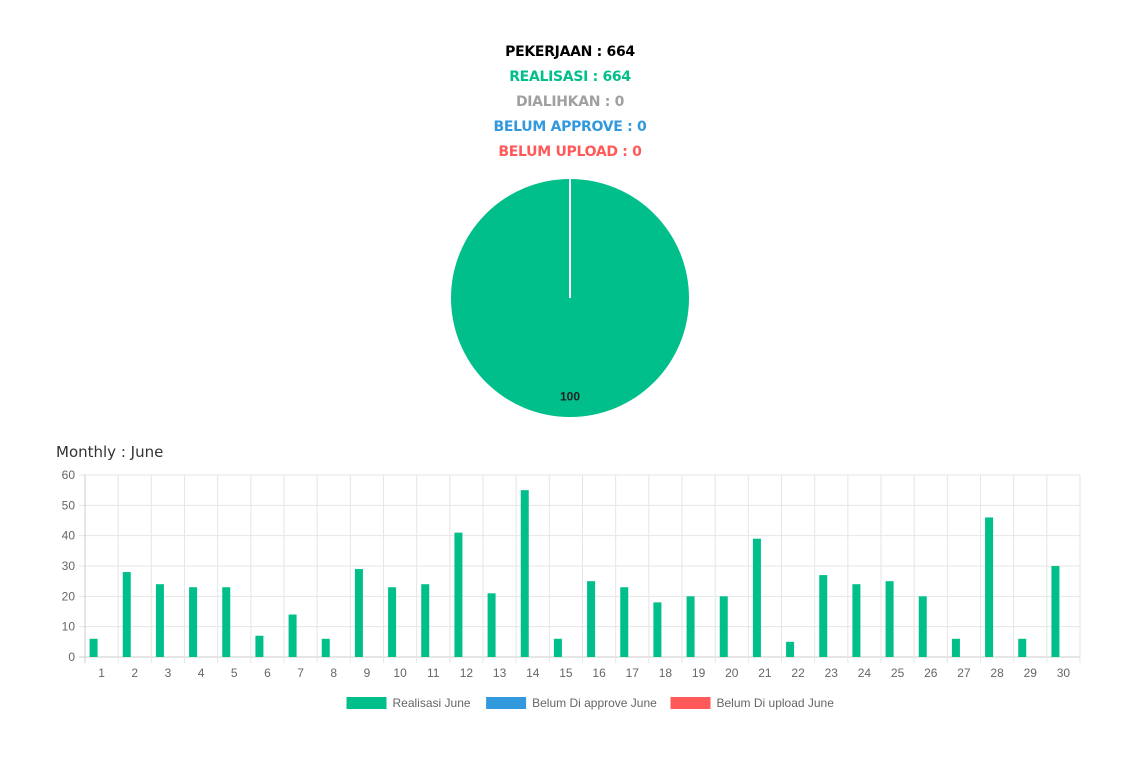 Image resolution: width=1140 pixels, height=764 pixels. I want to click on pie-slice-label: 100, so click(570, 397).